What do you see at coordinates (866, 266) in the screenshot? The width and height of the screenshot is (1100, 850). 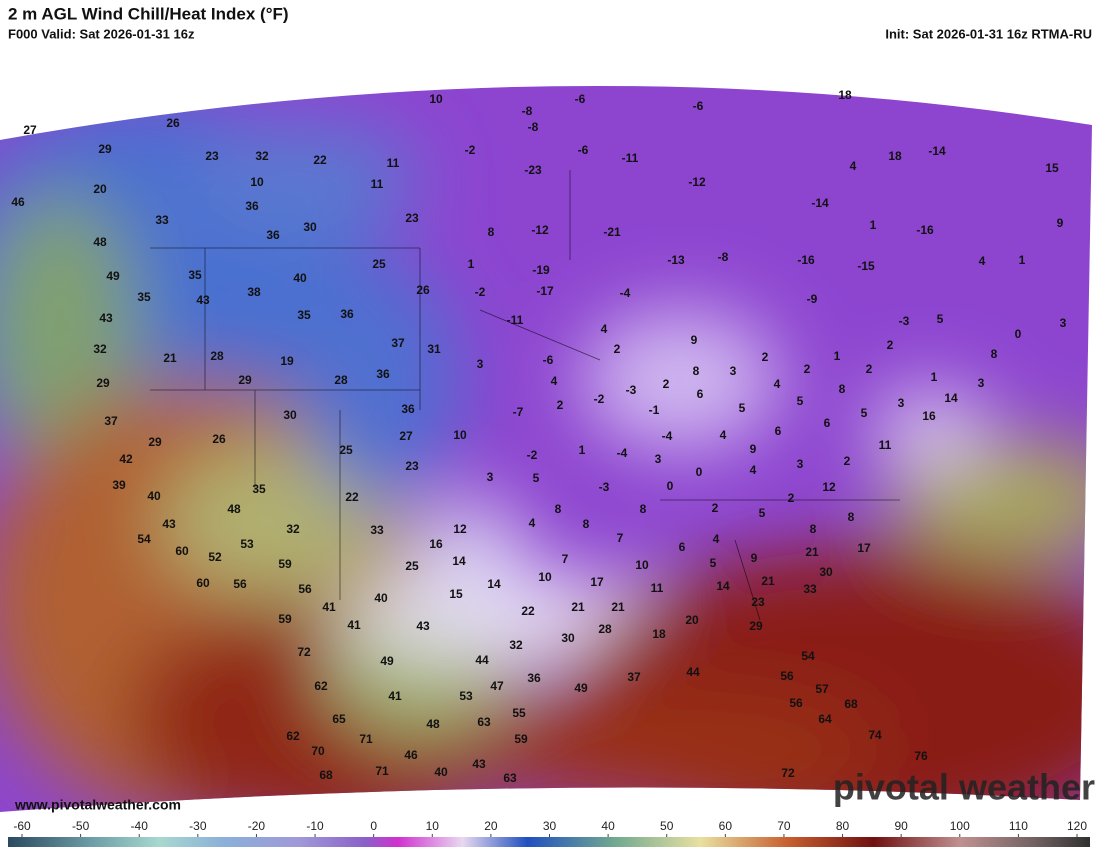 I see `map-value-label: -15` at bounding box center [866, 266].